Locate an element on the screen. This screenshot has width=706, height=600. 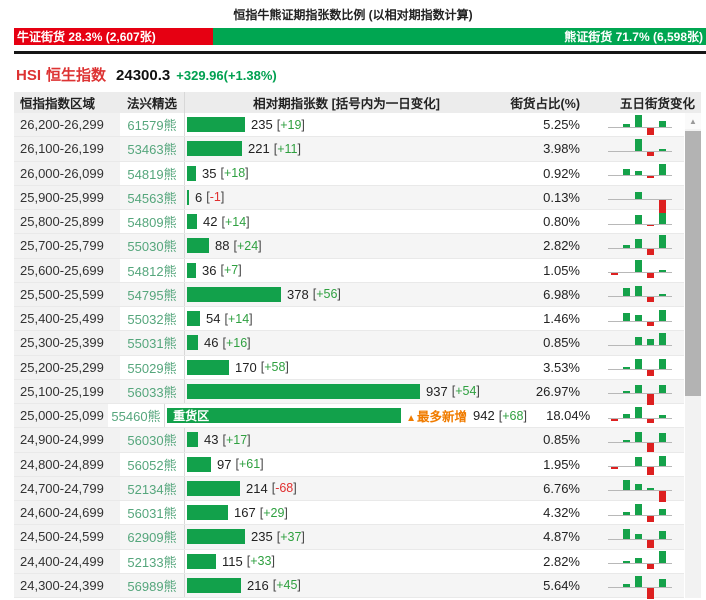
daily-change: [+11] is located at coordinates (287, 149).